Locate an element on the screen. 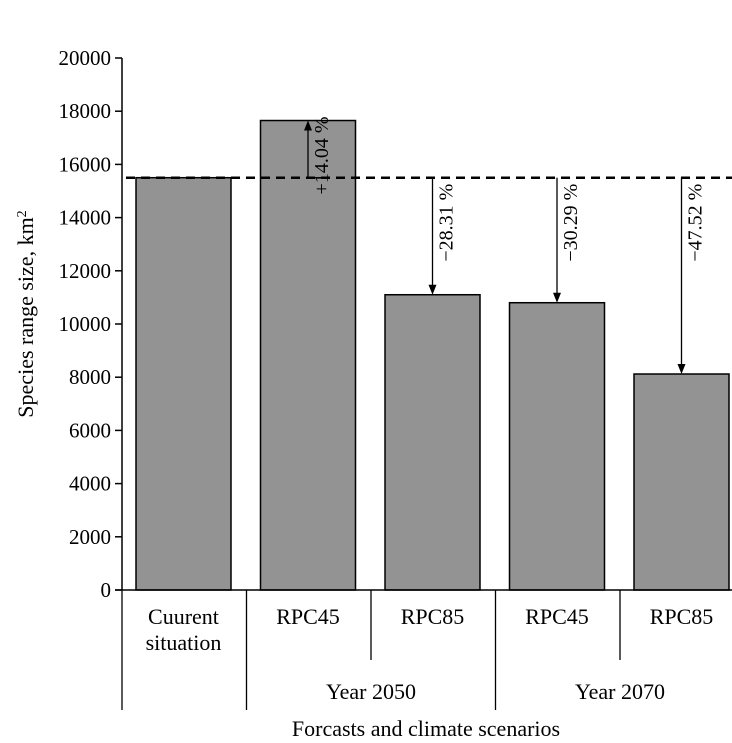  change-label: −28.31 % is located at coordinates (447, 223).